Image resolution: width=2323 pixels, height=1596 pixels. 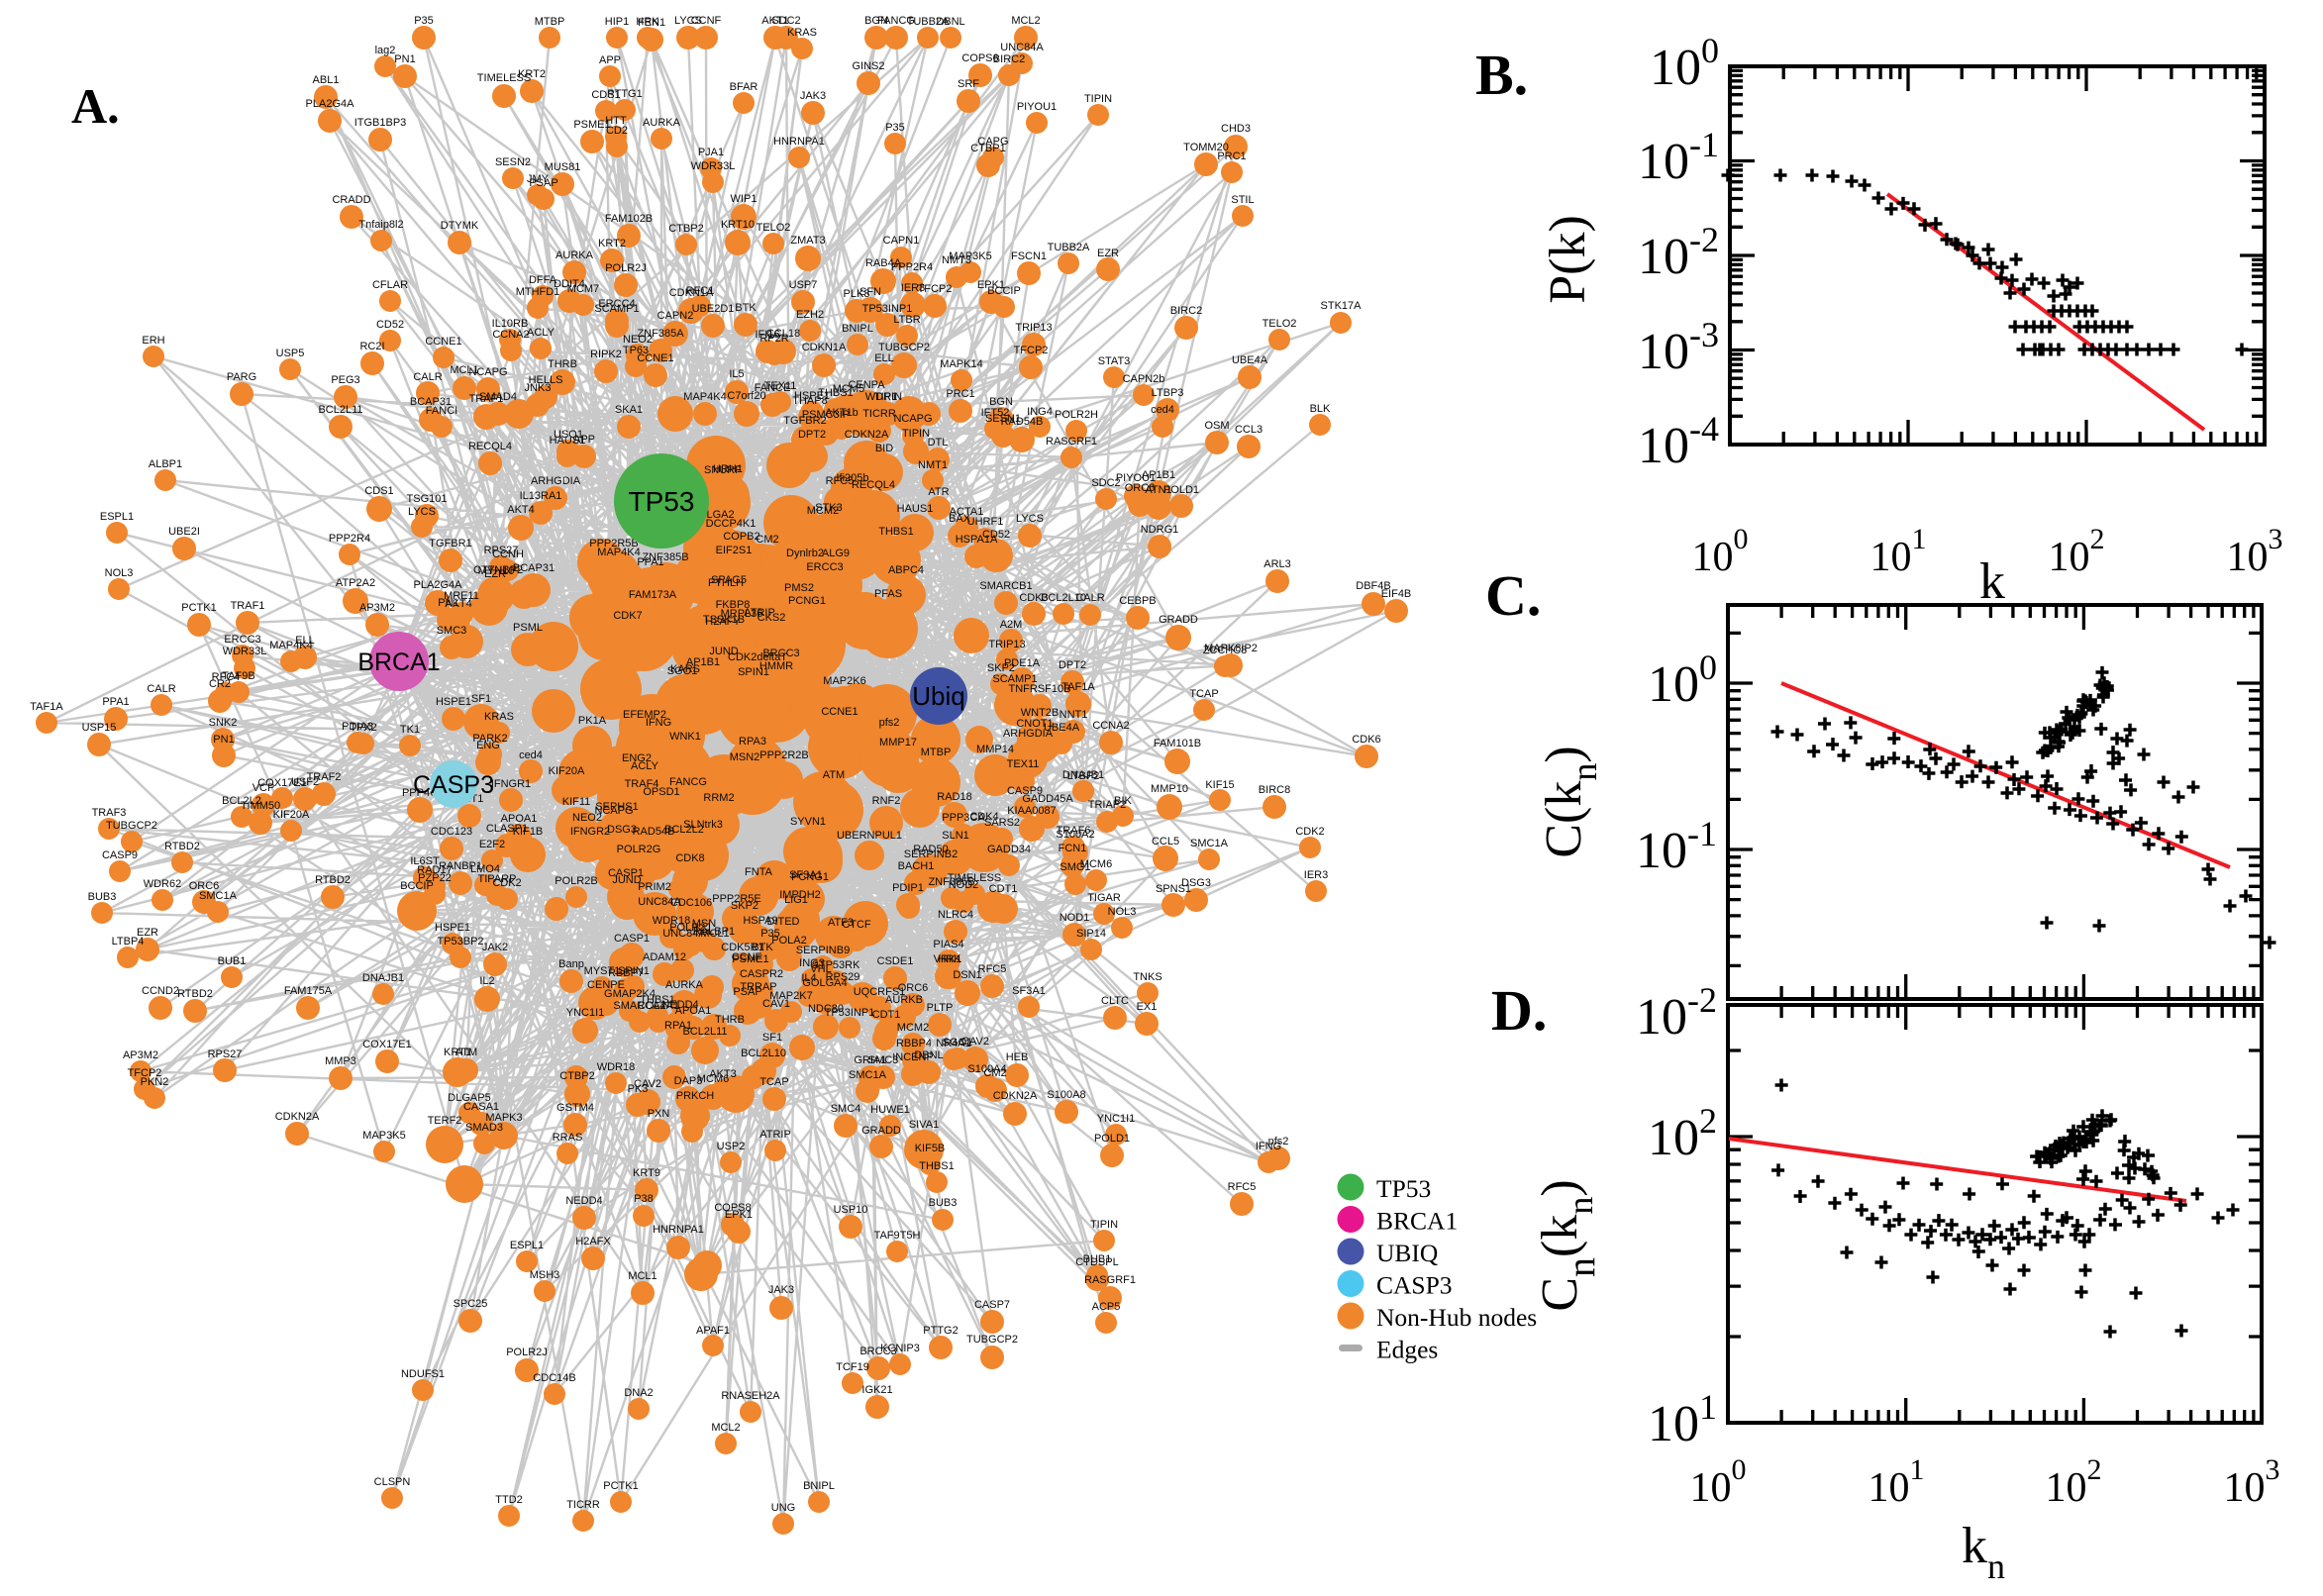 I want to click on svg-text: THBS1, so click(x=896, y=532).